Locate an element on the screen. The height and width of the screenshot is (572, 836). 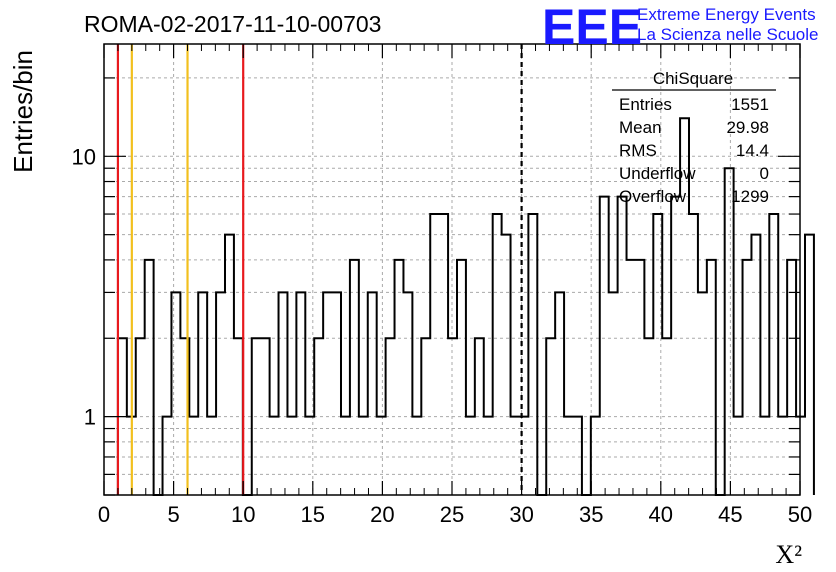
y-tick-label: 1 is located at coordinates (90, 417).